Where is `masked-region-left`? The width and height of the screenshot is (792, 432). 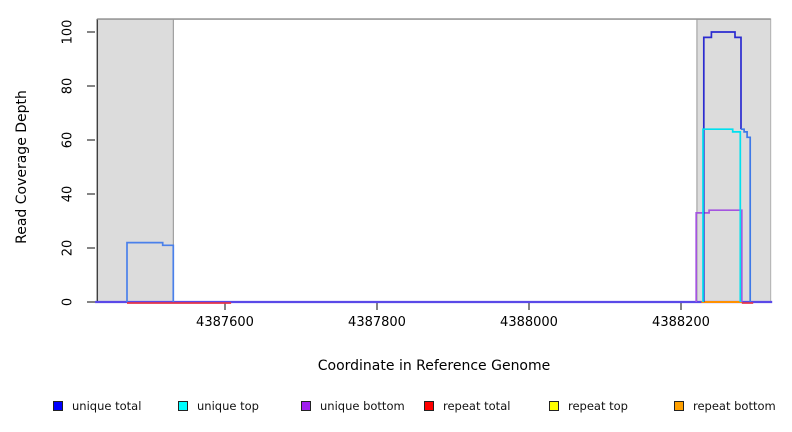 masked-region-left is located at coordinates (135, 160).